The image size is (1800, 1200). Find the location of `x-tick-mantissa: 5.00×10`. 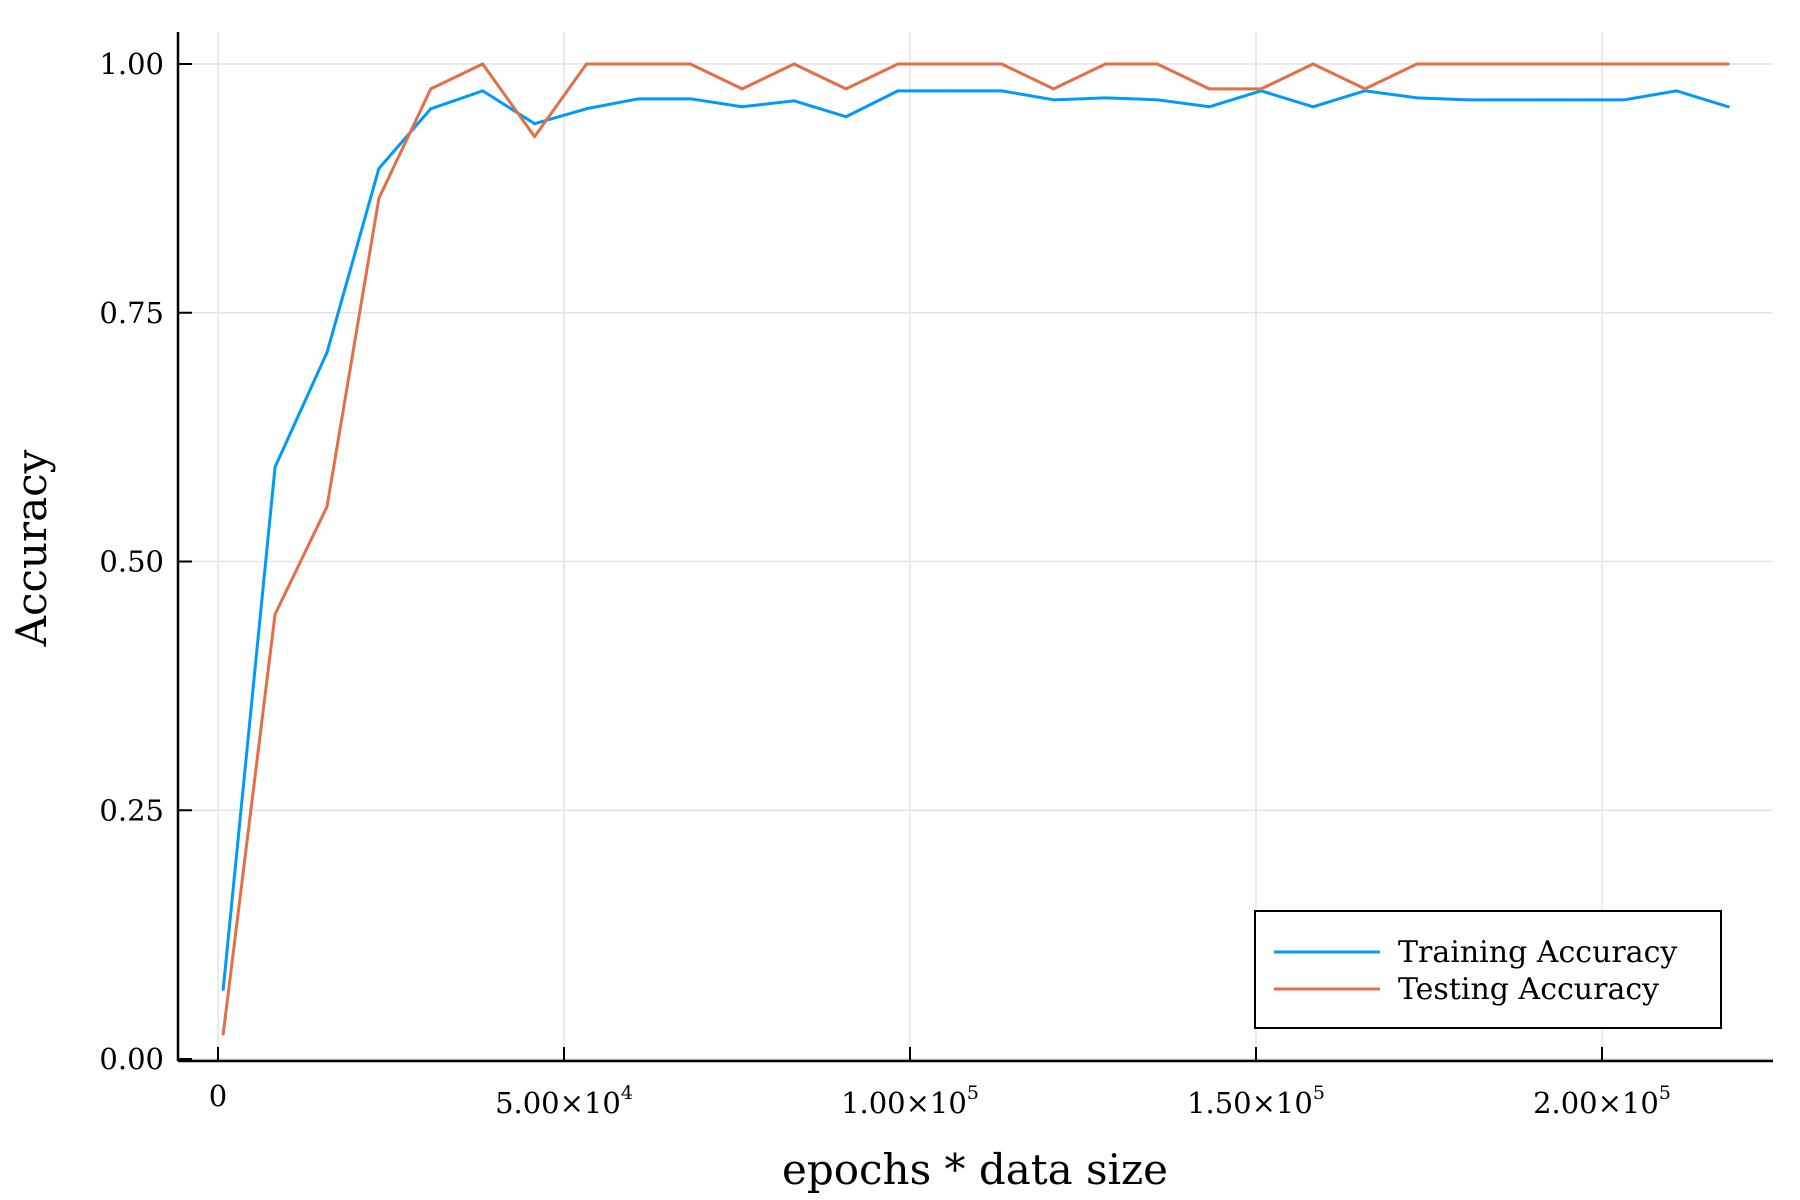

x-tick-mantissa: 5.00×10 is located at coordinates (558, 1103).